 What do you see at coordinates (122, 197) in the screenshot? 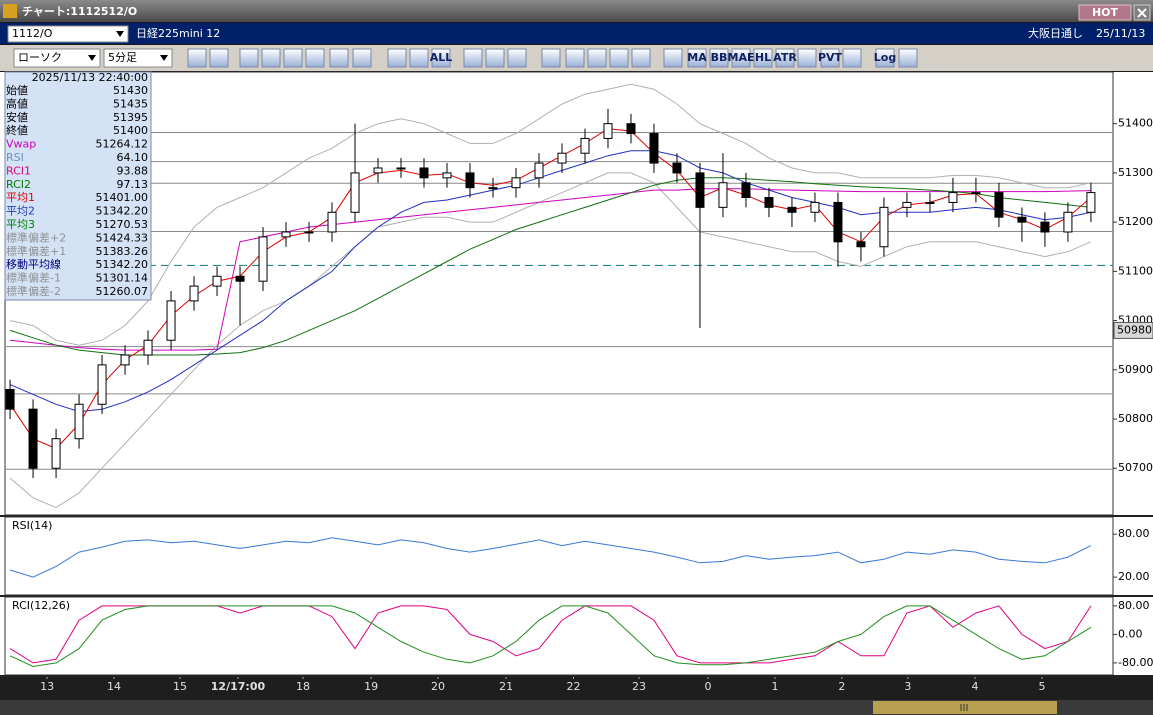
I see `info-value: 51401.00` at bounding box center [122, 197].